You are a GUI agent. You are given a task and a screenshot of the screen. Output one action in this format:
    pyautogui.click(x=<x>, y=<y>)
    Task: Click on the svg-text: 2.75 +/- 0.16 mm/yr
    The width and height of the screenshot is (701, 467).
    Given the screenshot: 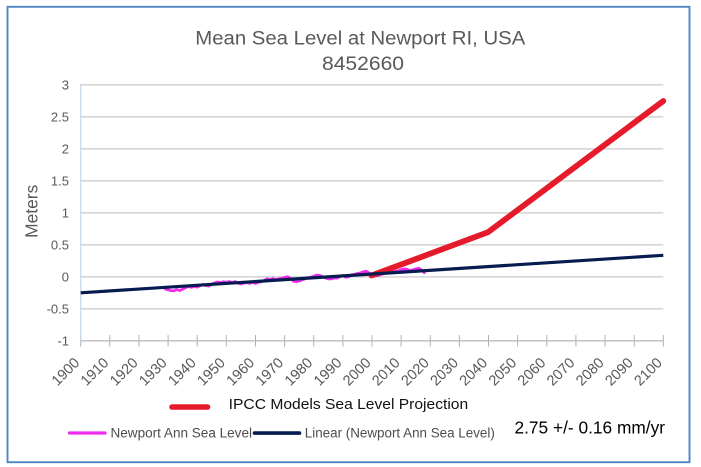 What is the action you would take?
    pyautogui.click(x=590, y=428)
    